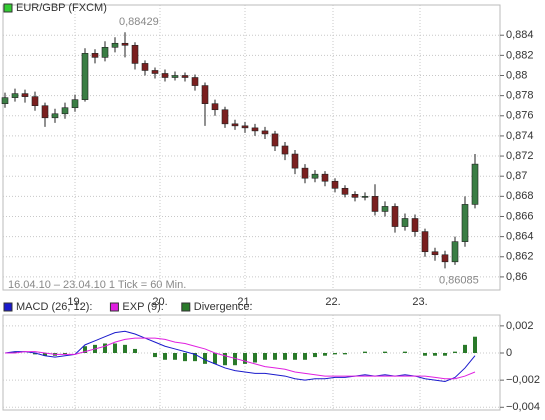 The image size is (545, 420). I want to click on annotation: 0,88429, so click(139, 22).